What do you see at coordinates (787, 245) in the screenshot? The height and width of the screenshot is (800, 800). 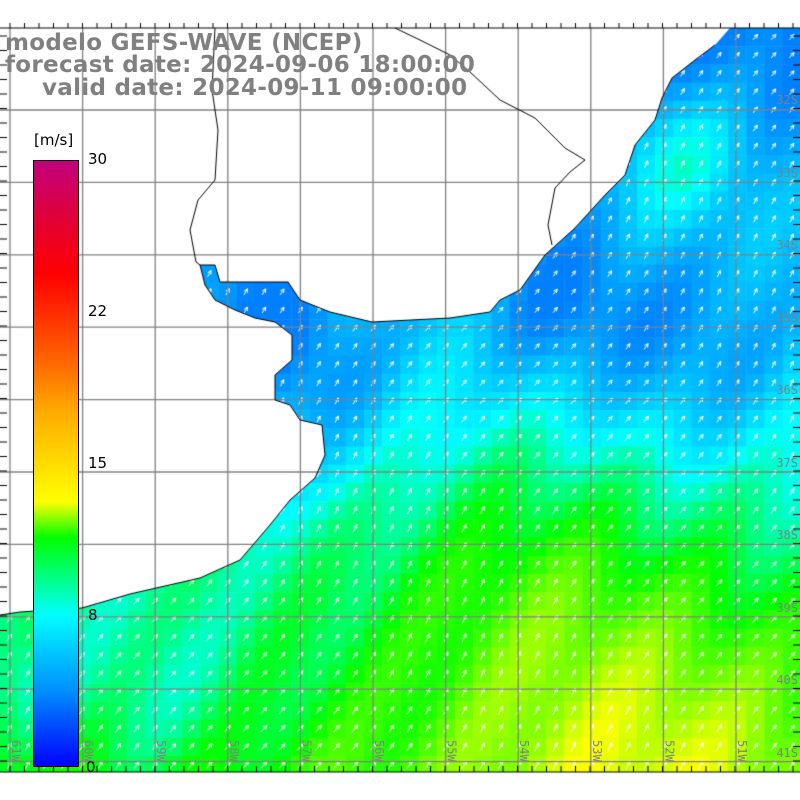 I see `latitude-label: 34S` at bounding box center [787, 245].